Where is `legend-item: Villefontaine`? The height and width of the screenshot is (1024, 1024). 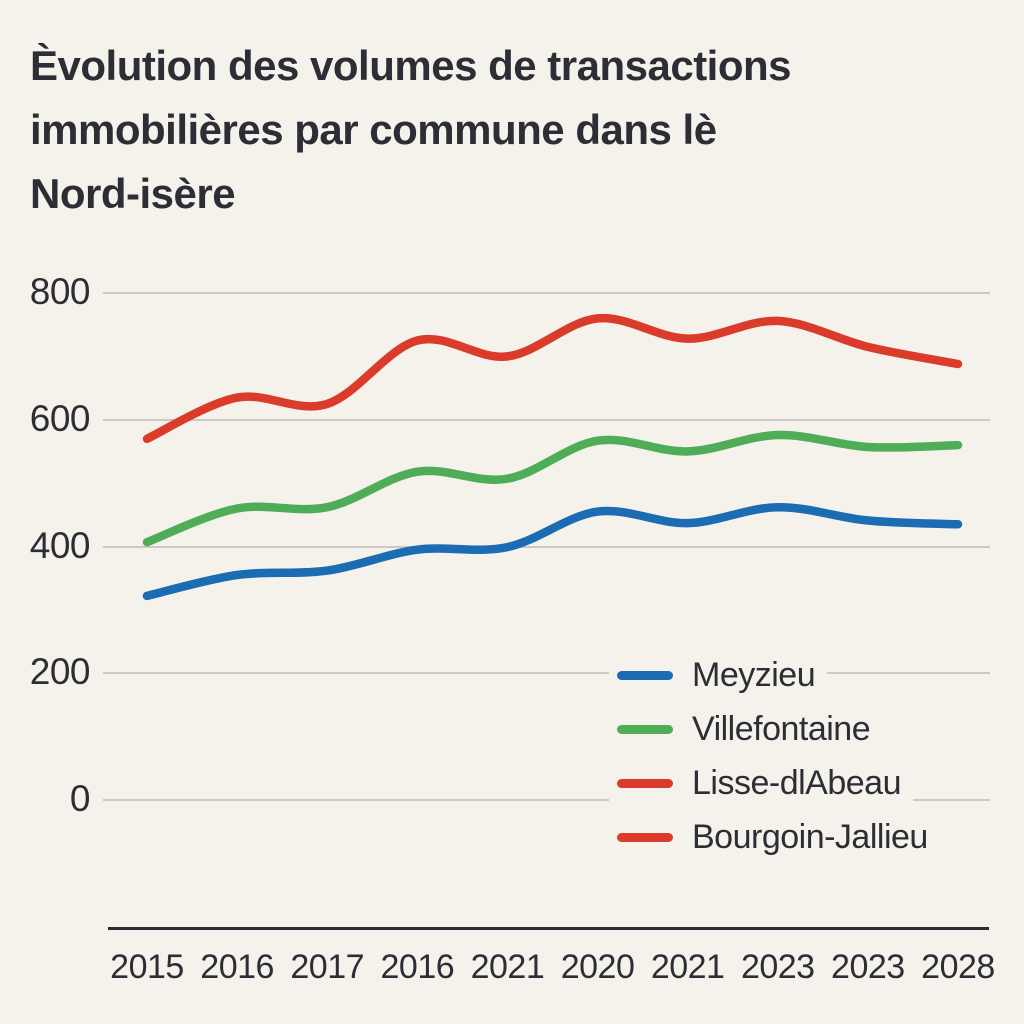
legend-item: Villefontaine is located at coordinates (746, 729).